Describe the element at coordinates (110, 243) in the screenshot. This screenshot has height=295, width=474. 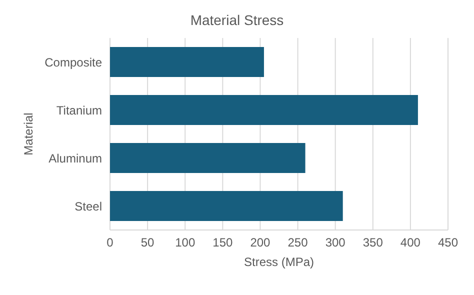
I see `x-tick-label: 0` at that location.